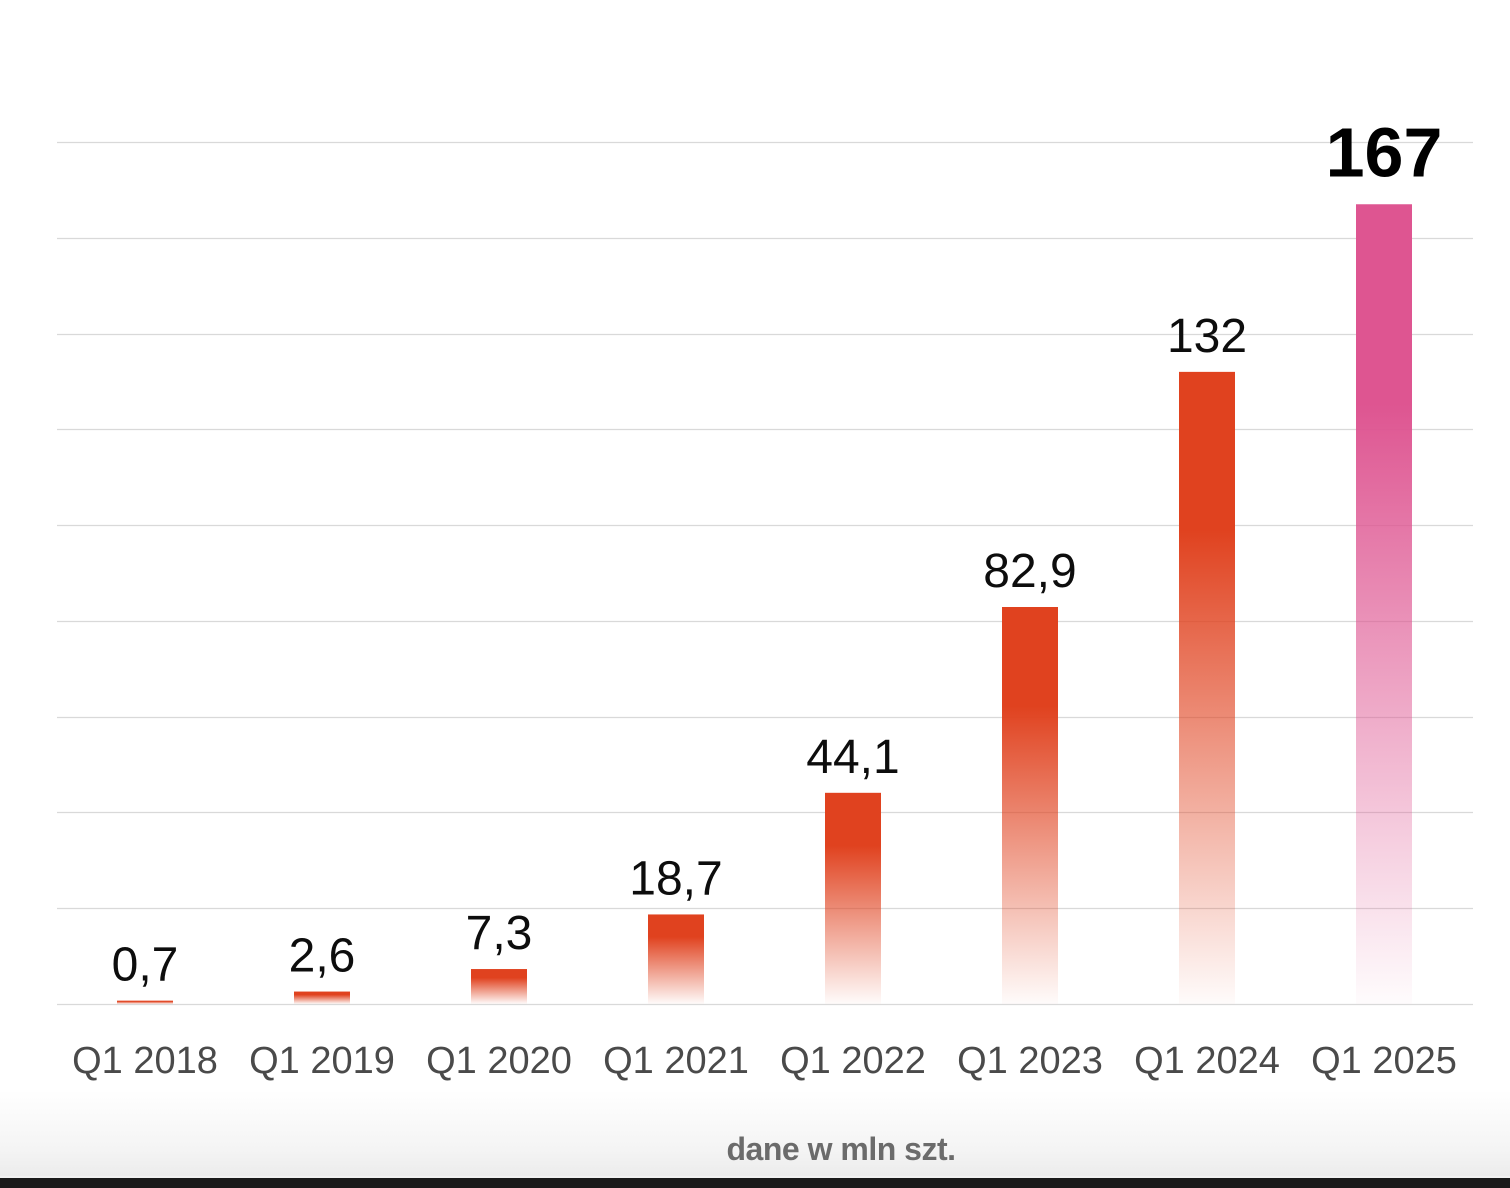  What do you see at coordinates (1029, 571) in the screenshot?
I see `data-label: 82,9` at bounding box center [1029, 571].